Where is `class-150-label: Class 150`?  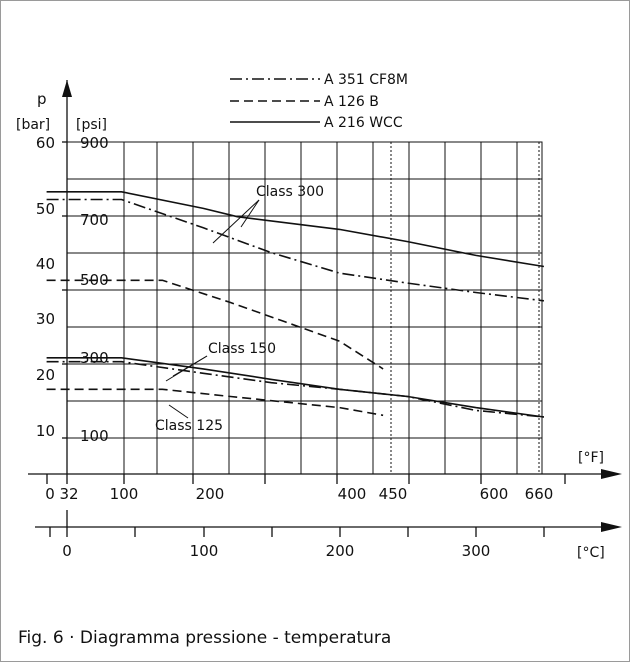 class-150-label: Class 150 is located at coordinates (242, 349).